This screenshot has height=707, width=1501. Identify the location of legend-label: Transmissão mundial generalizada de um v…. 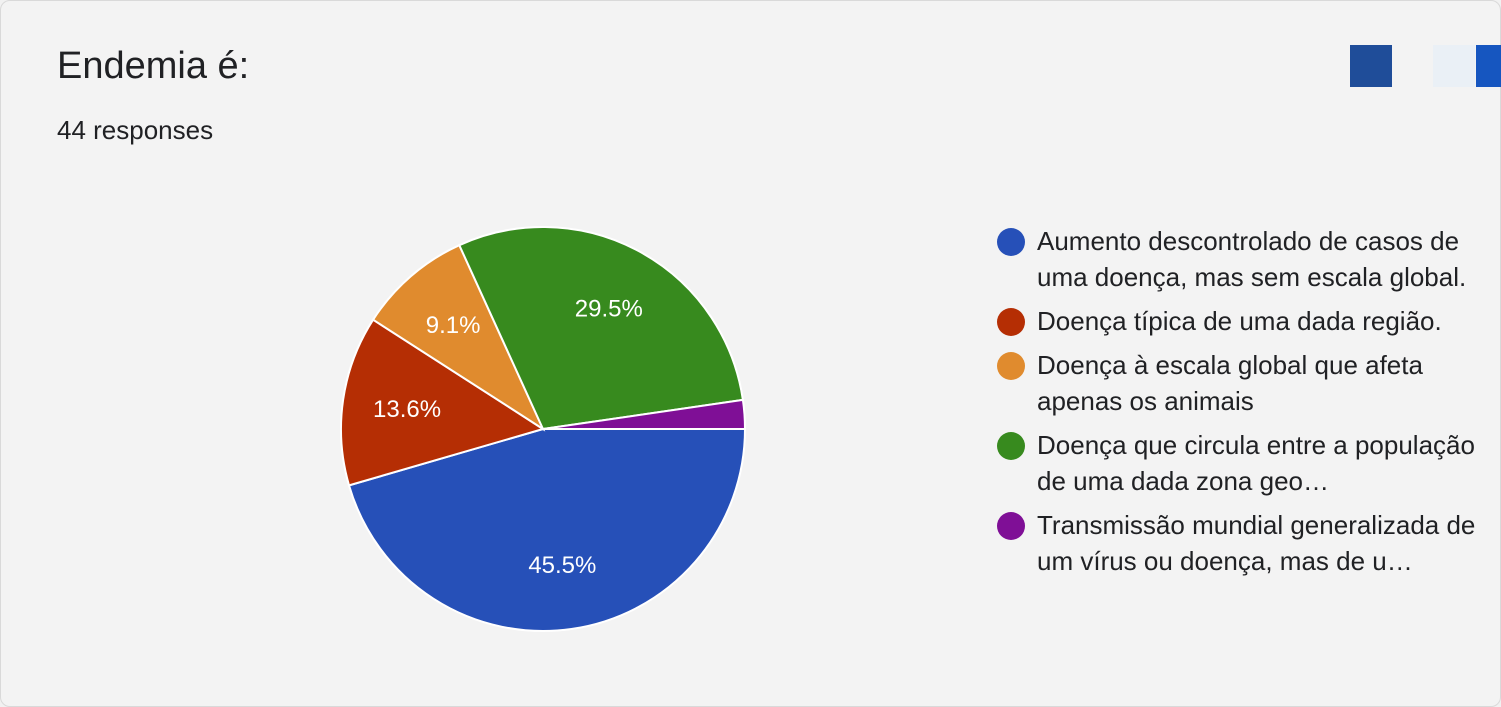
(1256, 543).